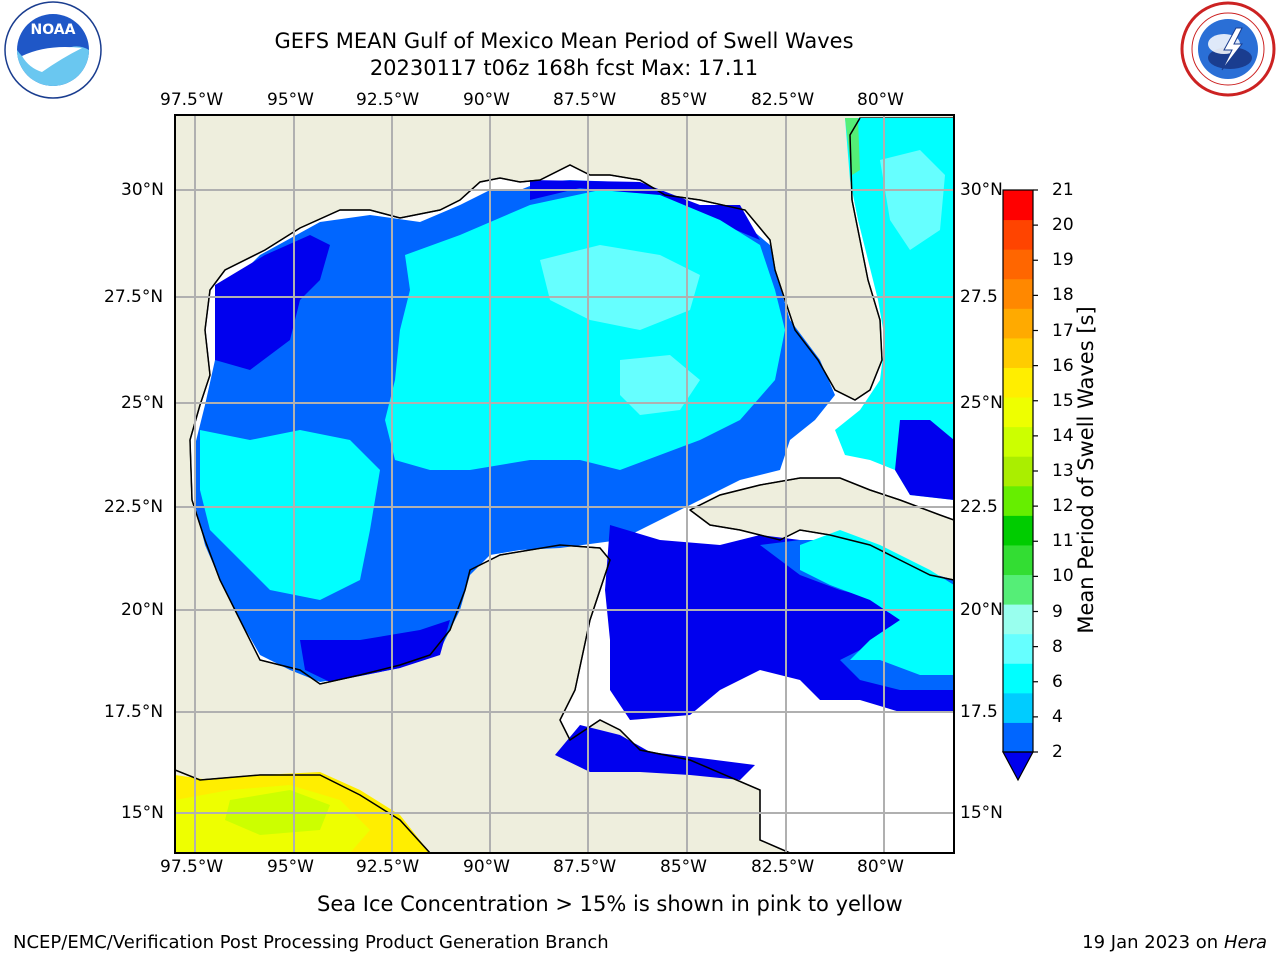 Image resolution: width=1280 pixels, height=960 pixels. What do you see at coordinates (877, 602) in the screenshot?
I see `swell-field-caribbean-4-6s` at bounding box center [877, 602].